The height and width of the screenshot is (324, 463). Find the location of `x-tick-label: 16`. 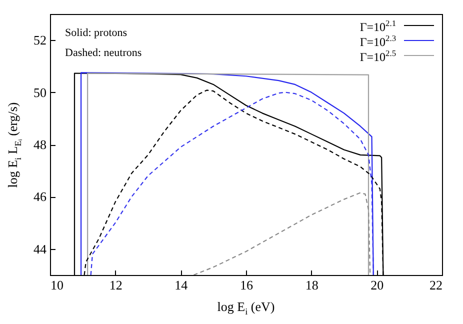

x-tick-label: 16 is located at coordinates (247, 285).